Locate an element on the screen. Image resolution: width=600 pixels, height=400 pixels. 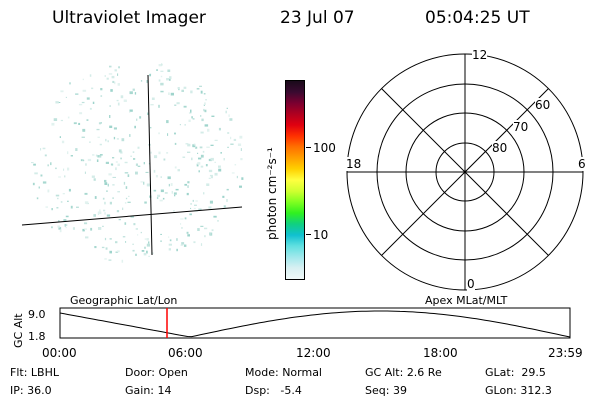
colorbar-tick-10: 10 is located at coordinates (321, 235).